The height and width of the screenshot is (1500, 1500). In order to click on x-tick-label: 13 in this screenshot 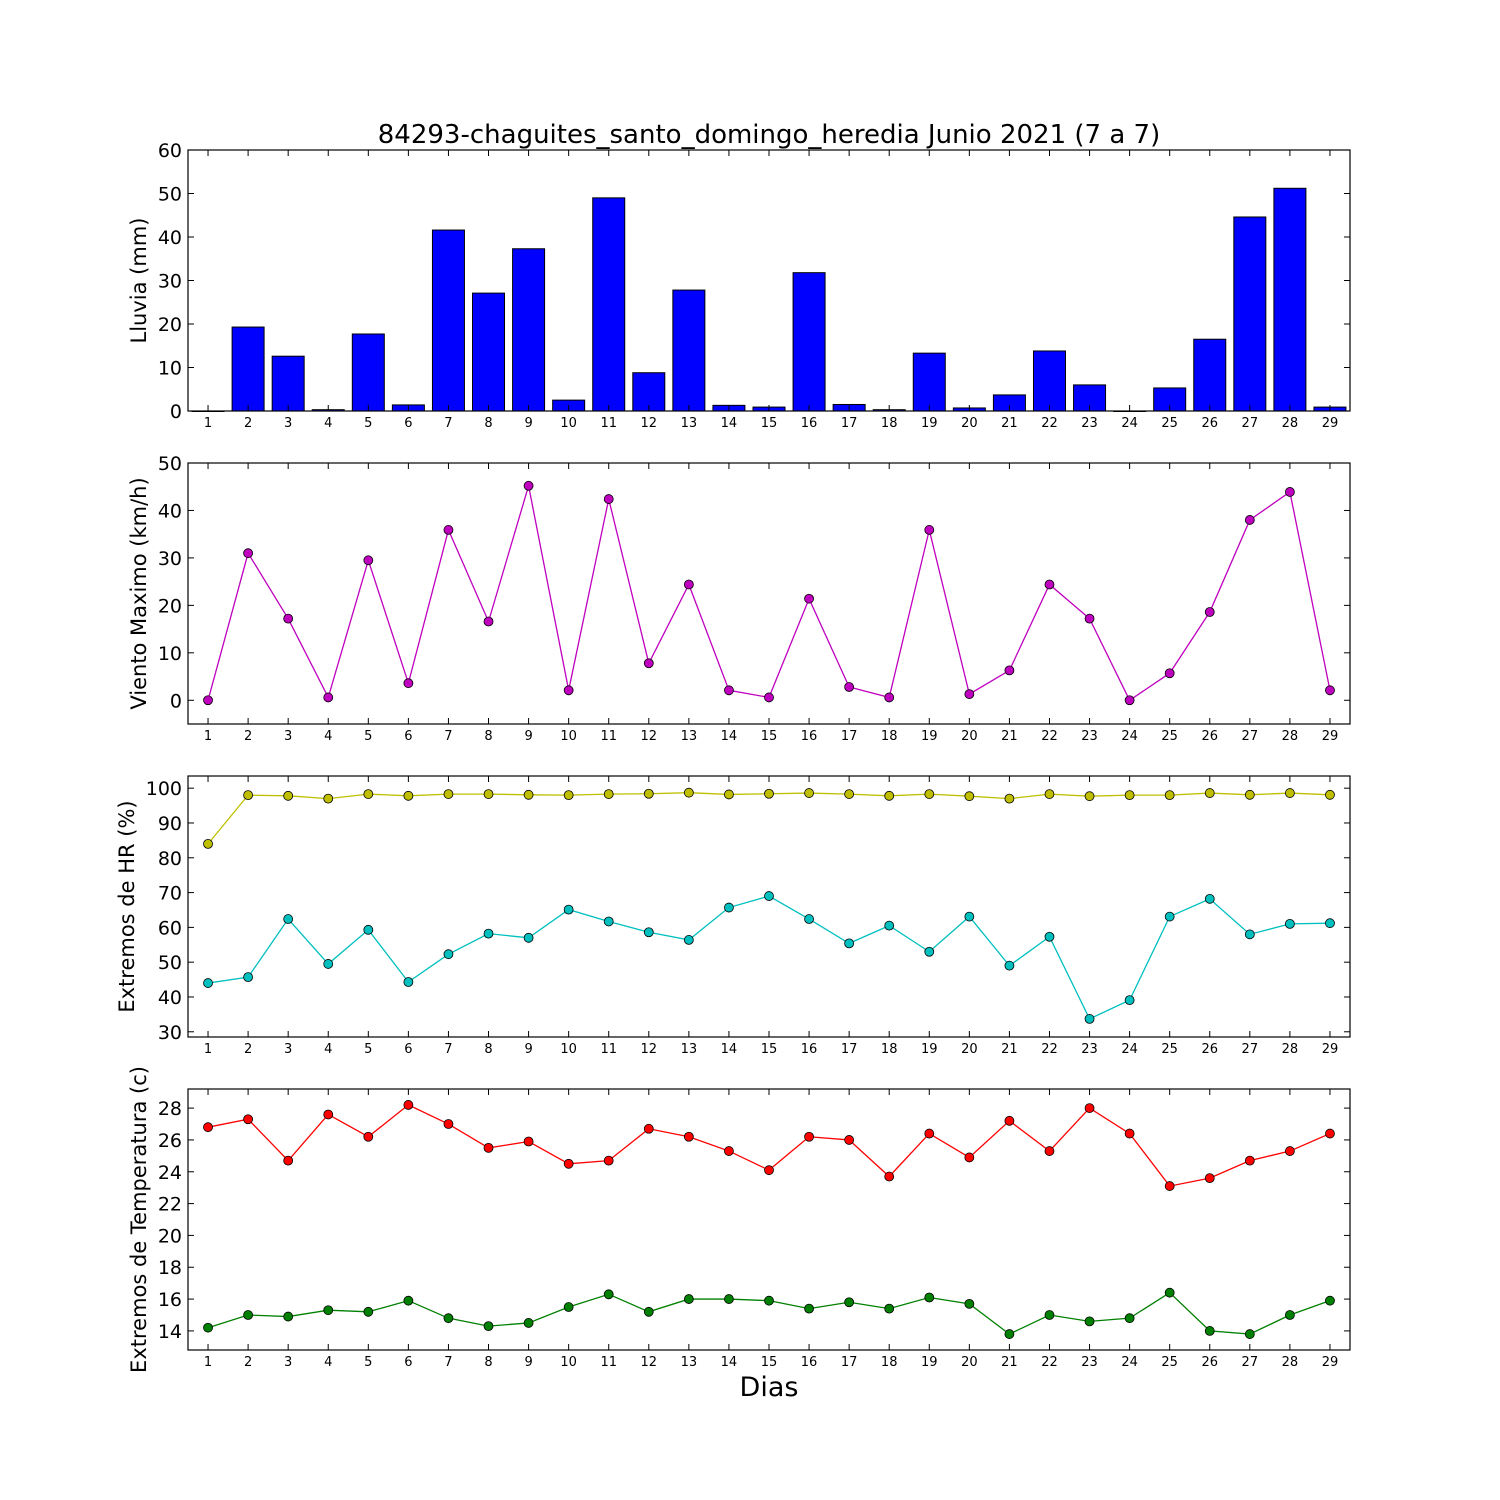, I will do `click(689, 423)`.